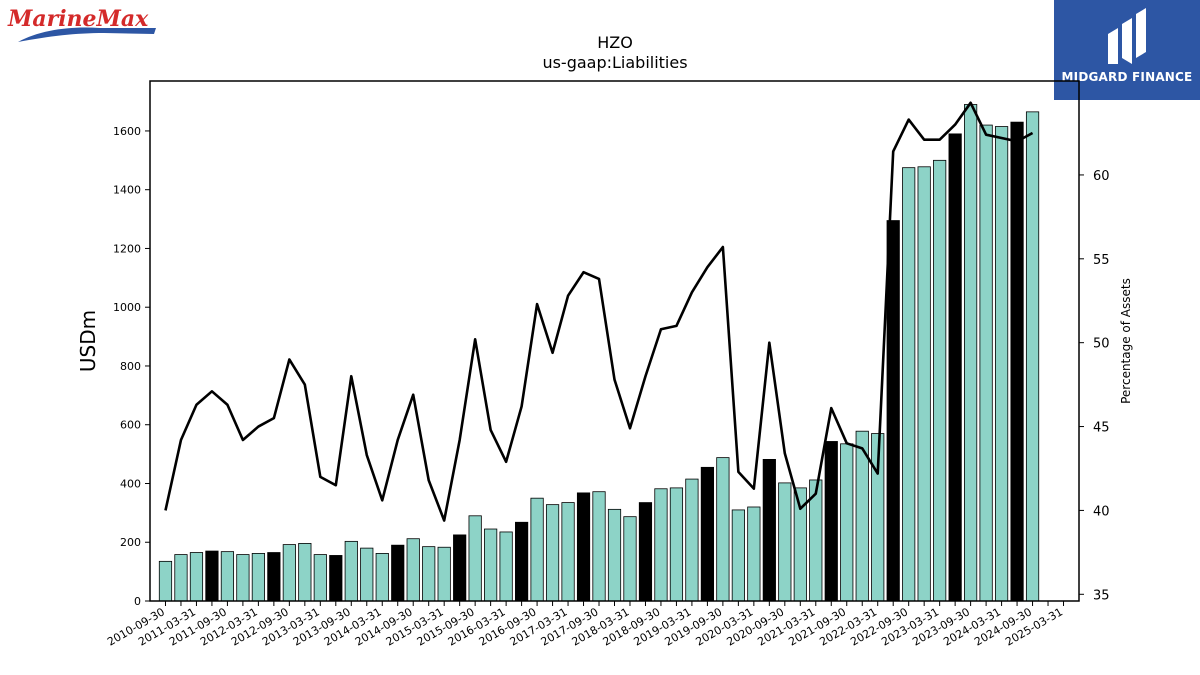 This screenshot has height=675, width=1200. Describe the element at coordinates (1126, 341) in the screenshot. I see `y2-axis-label: Percentage of Assets` at that location.